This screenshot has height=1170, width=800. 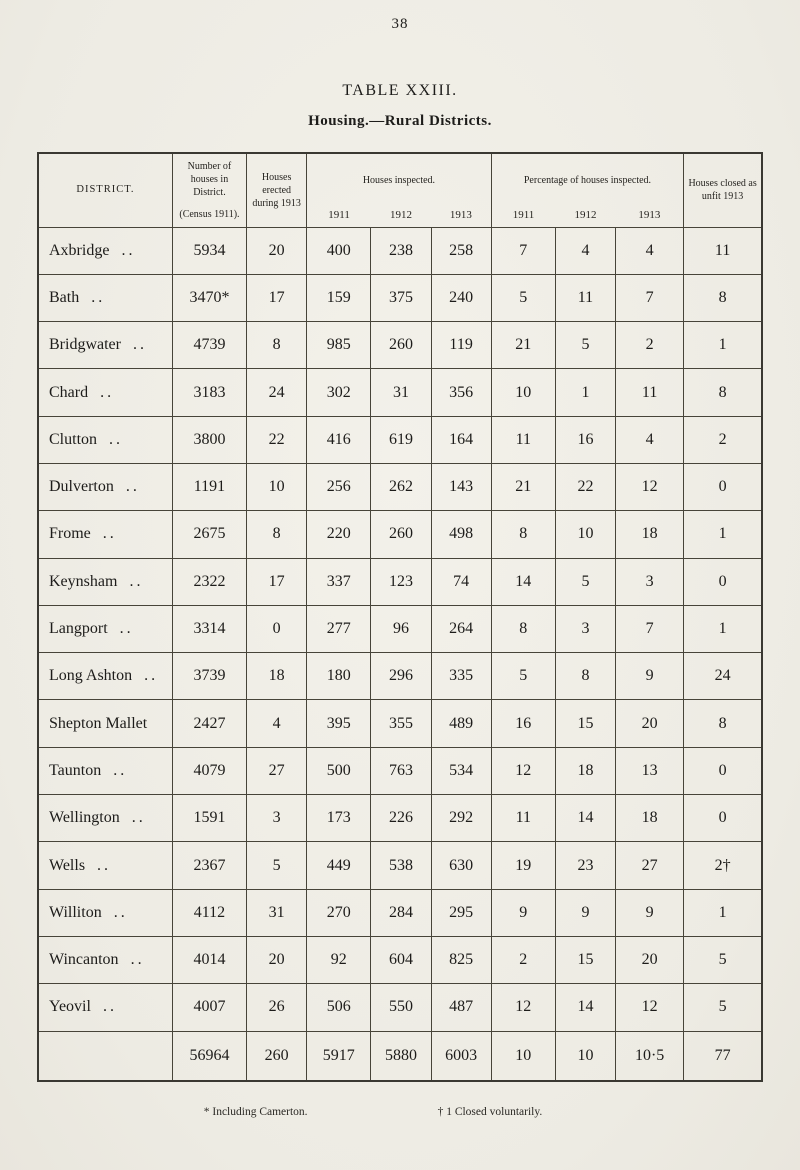 What do you see at coordinates (400, 24) in the screenshot?
I see `page-number: 38` at bounding box center [400, 24].